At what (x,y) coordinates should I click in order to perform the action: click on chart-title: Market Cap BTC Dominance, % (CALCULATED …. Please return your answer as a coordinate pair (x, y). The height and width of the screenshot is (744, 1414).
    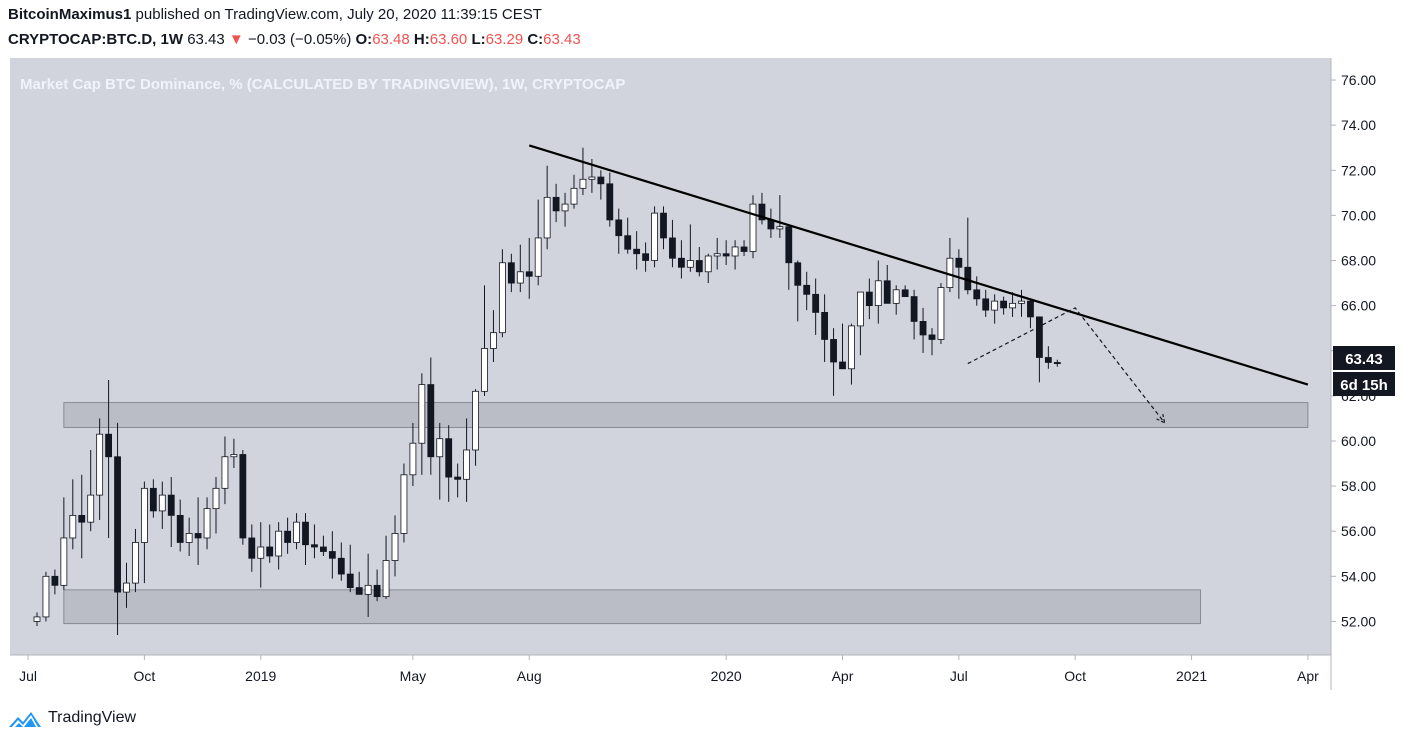
    Looking at the image, I should click on (322, 84).